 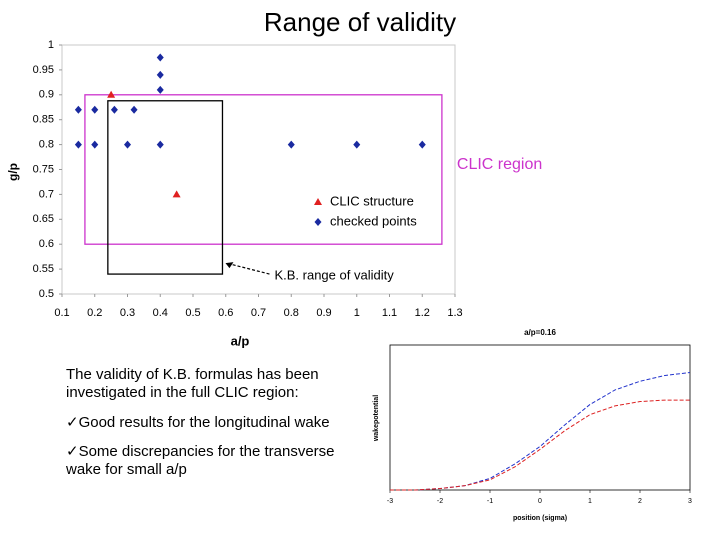 I want to click on y-tick-label: 0.75, so click(x=43, y=169).